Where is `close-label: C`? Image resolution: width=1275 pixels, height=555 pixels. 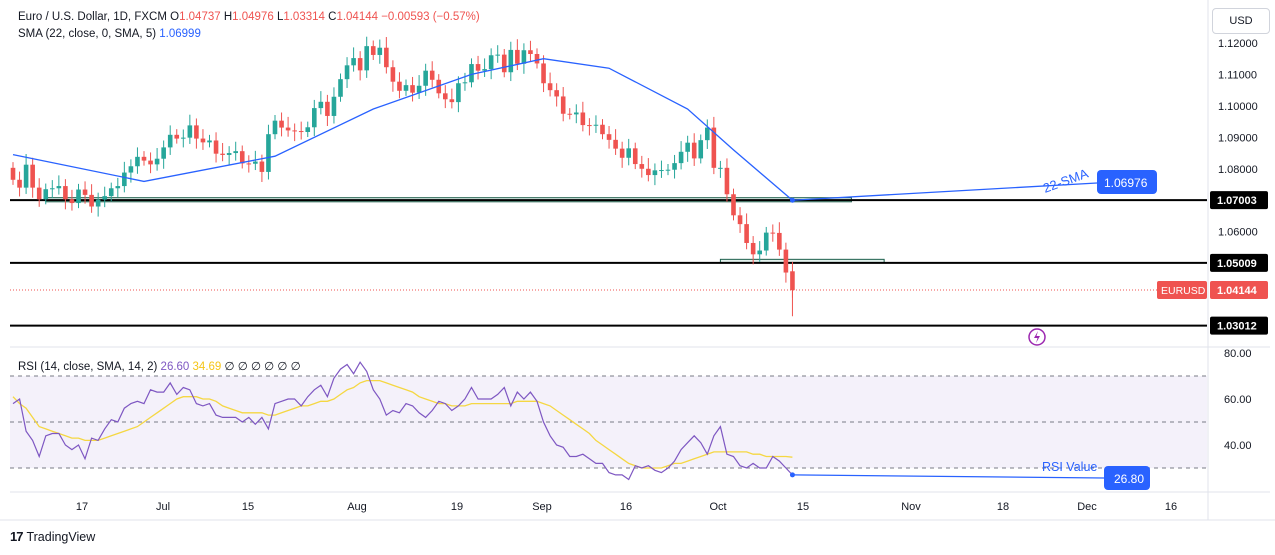 close-label: C is located at coordinates (332, 17).